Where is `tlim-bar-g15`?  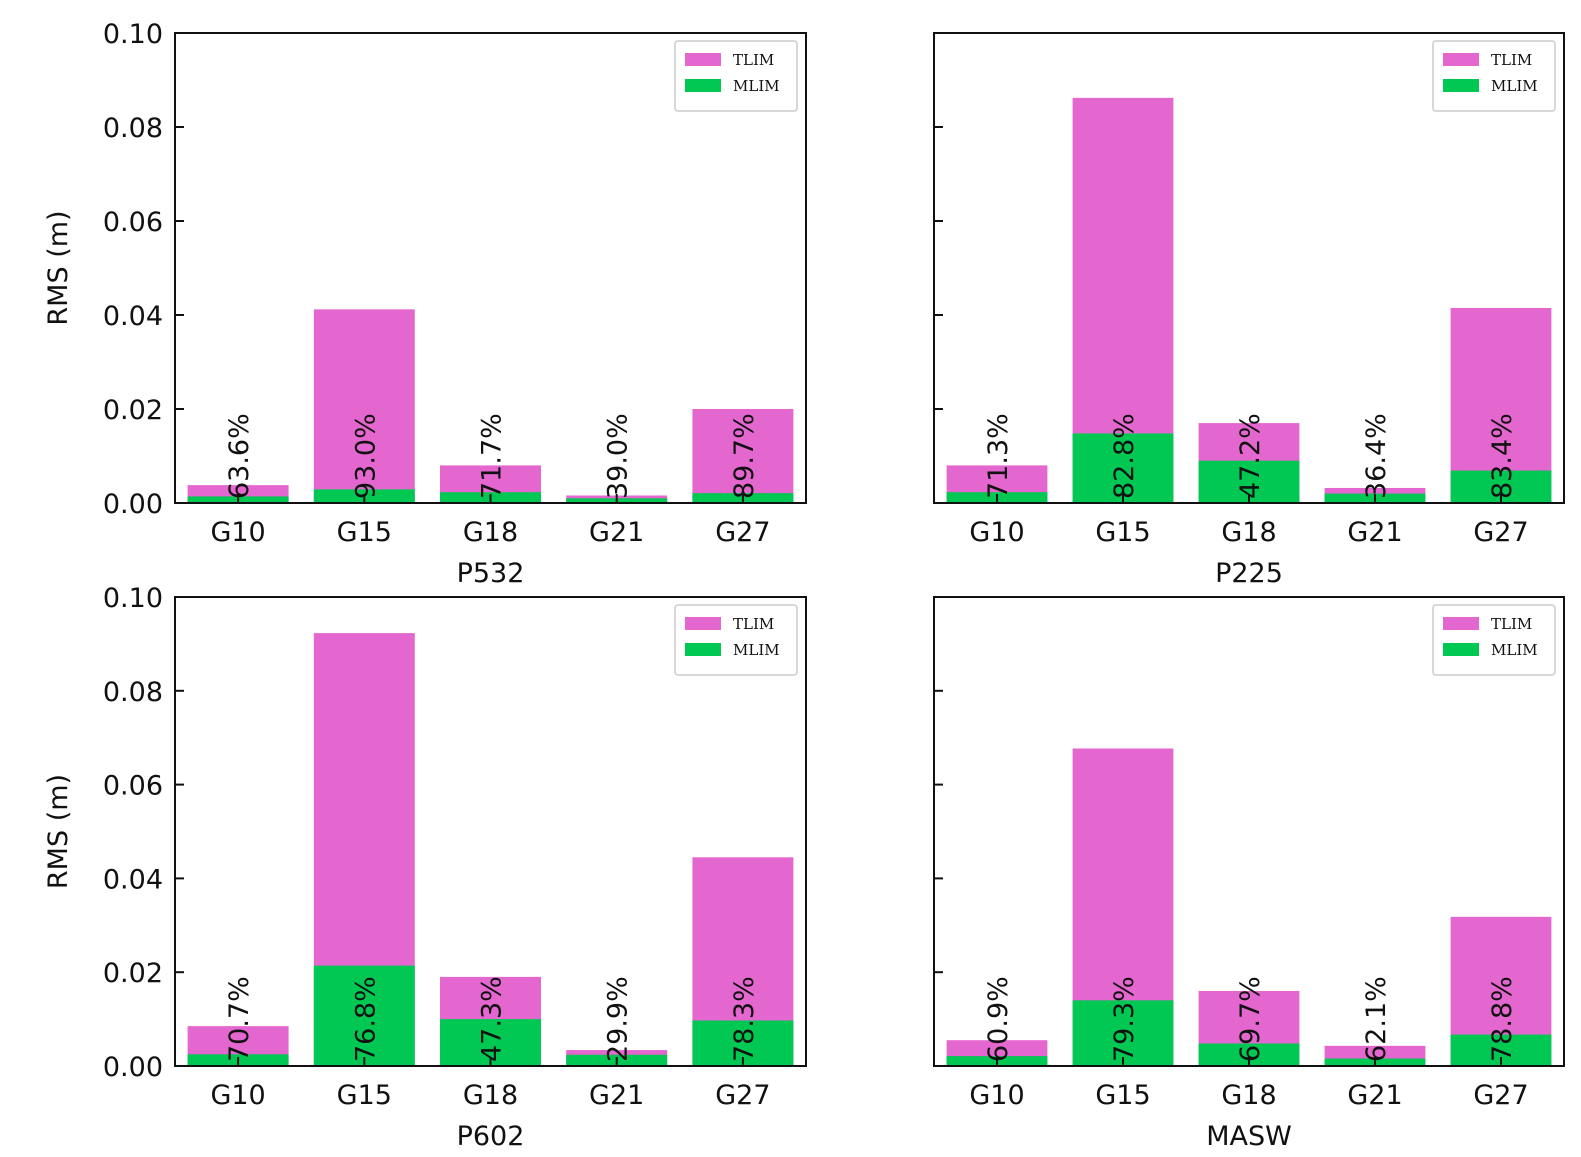 tlim-bar-g15 is located at coordinates (364, 406).